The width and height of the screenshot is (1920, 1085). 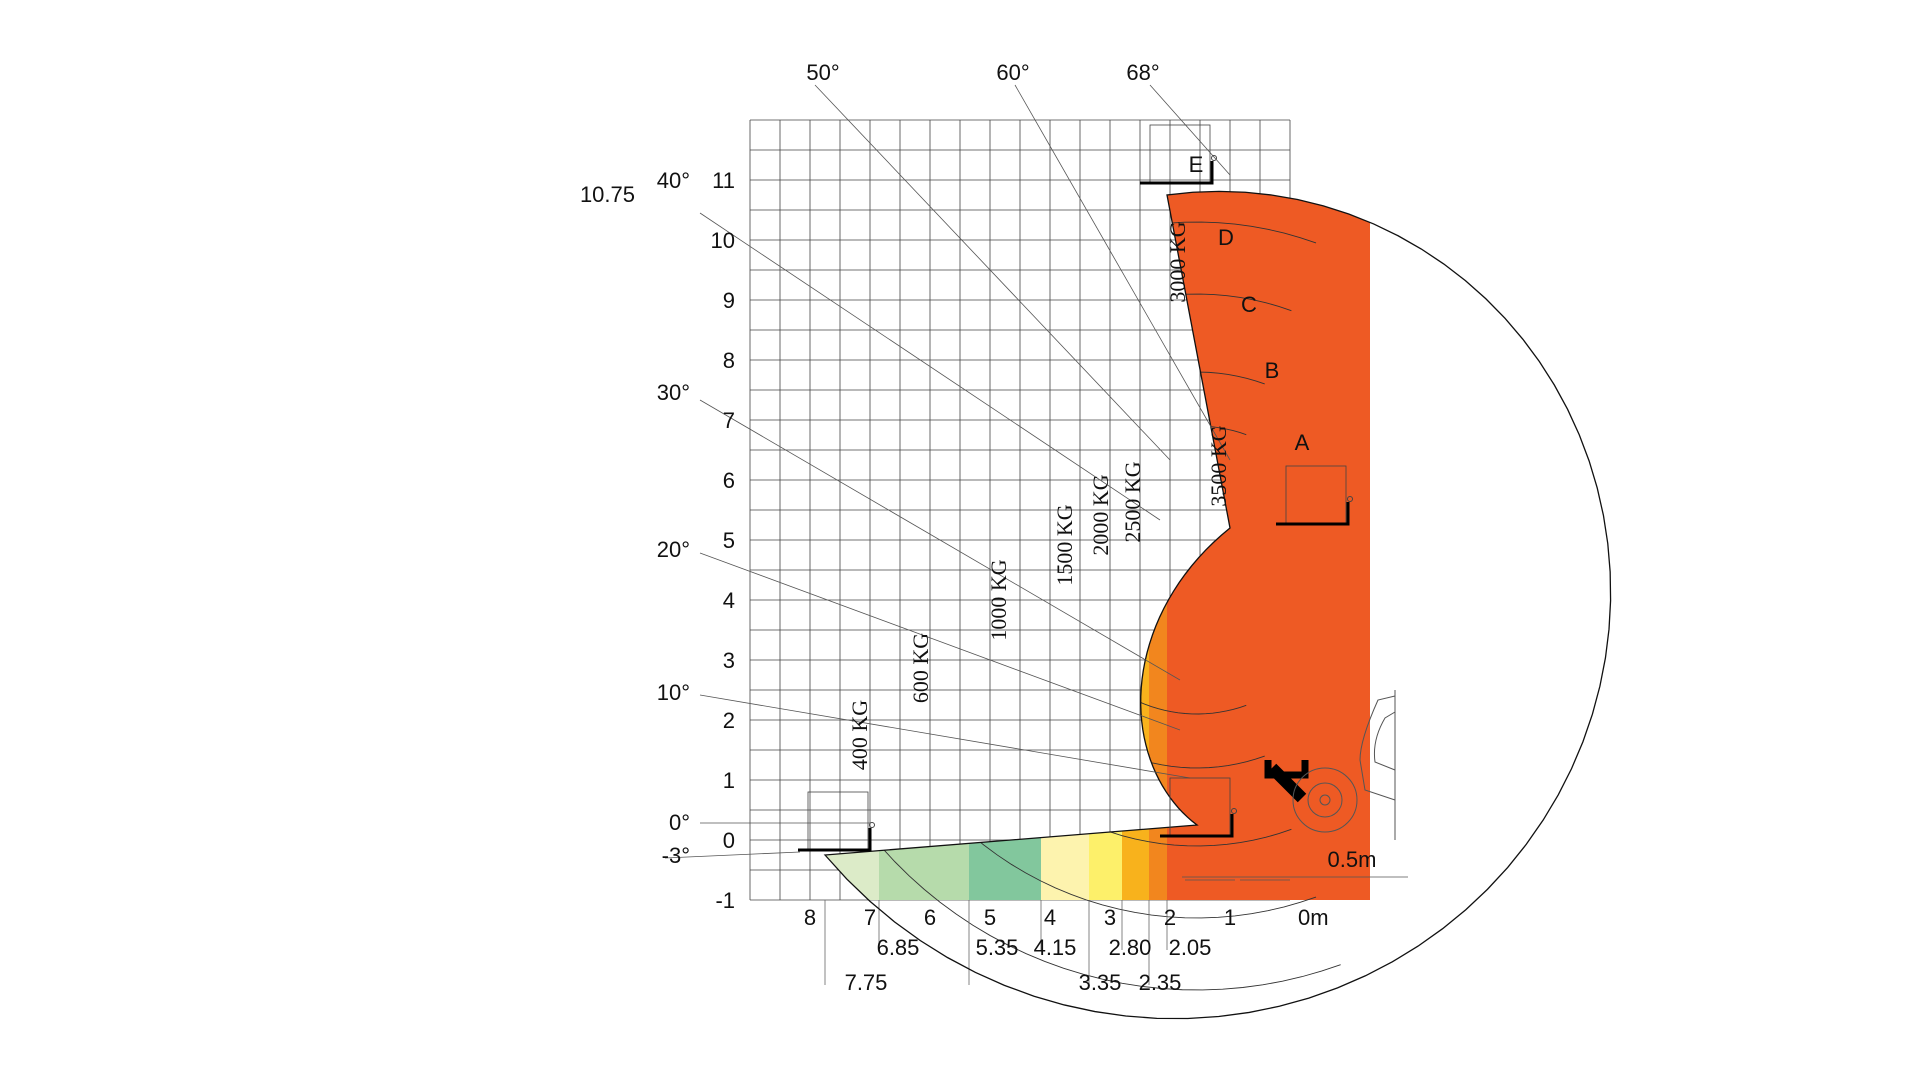 I want to click on x-tick-label: 1, so click(x=1230, y=917).